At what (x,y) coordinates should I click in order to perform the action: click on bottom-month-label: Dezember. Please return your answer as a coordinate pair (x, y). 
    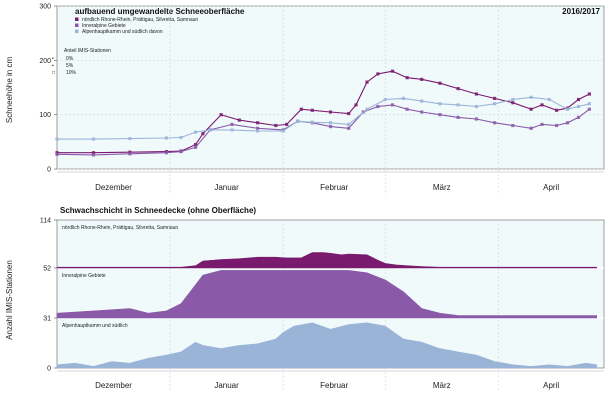
    Looking at the image, I should click on (113, 385).